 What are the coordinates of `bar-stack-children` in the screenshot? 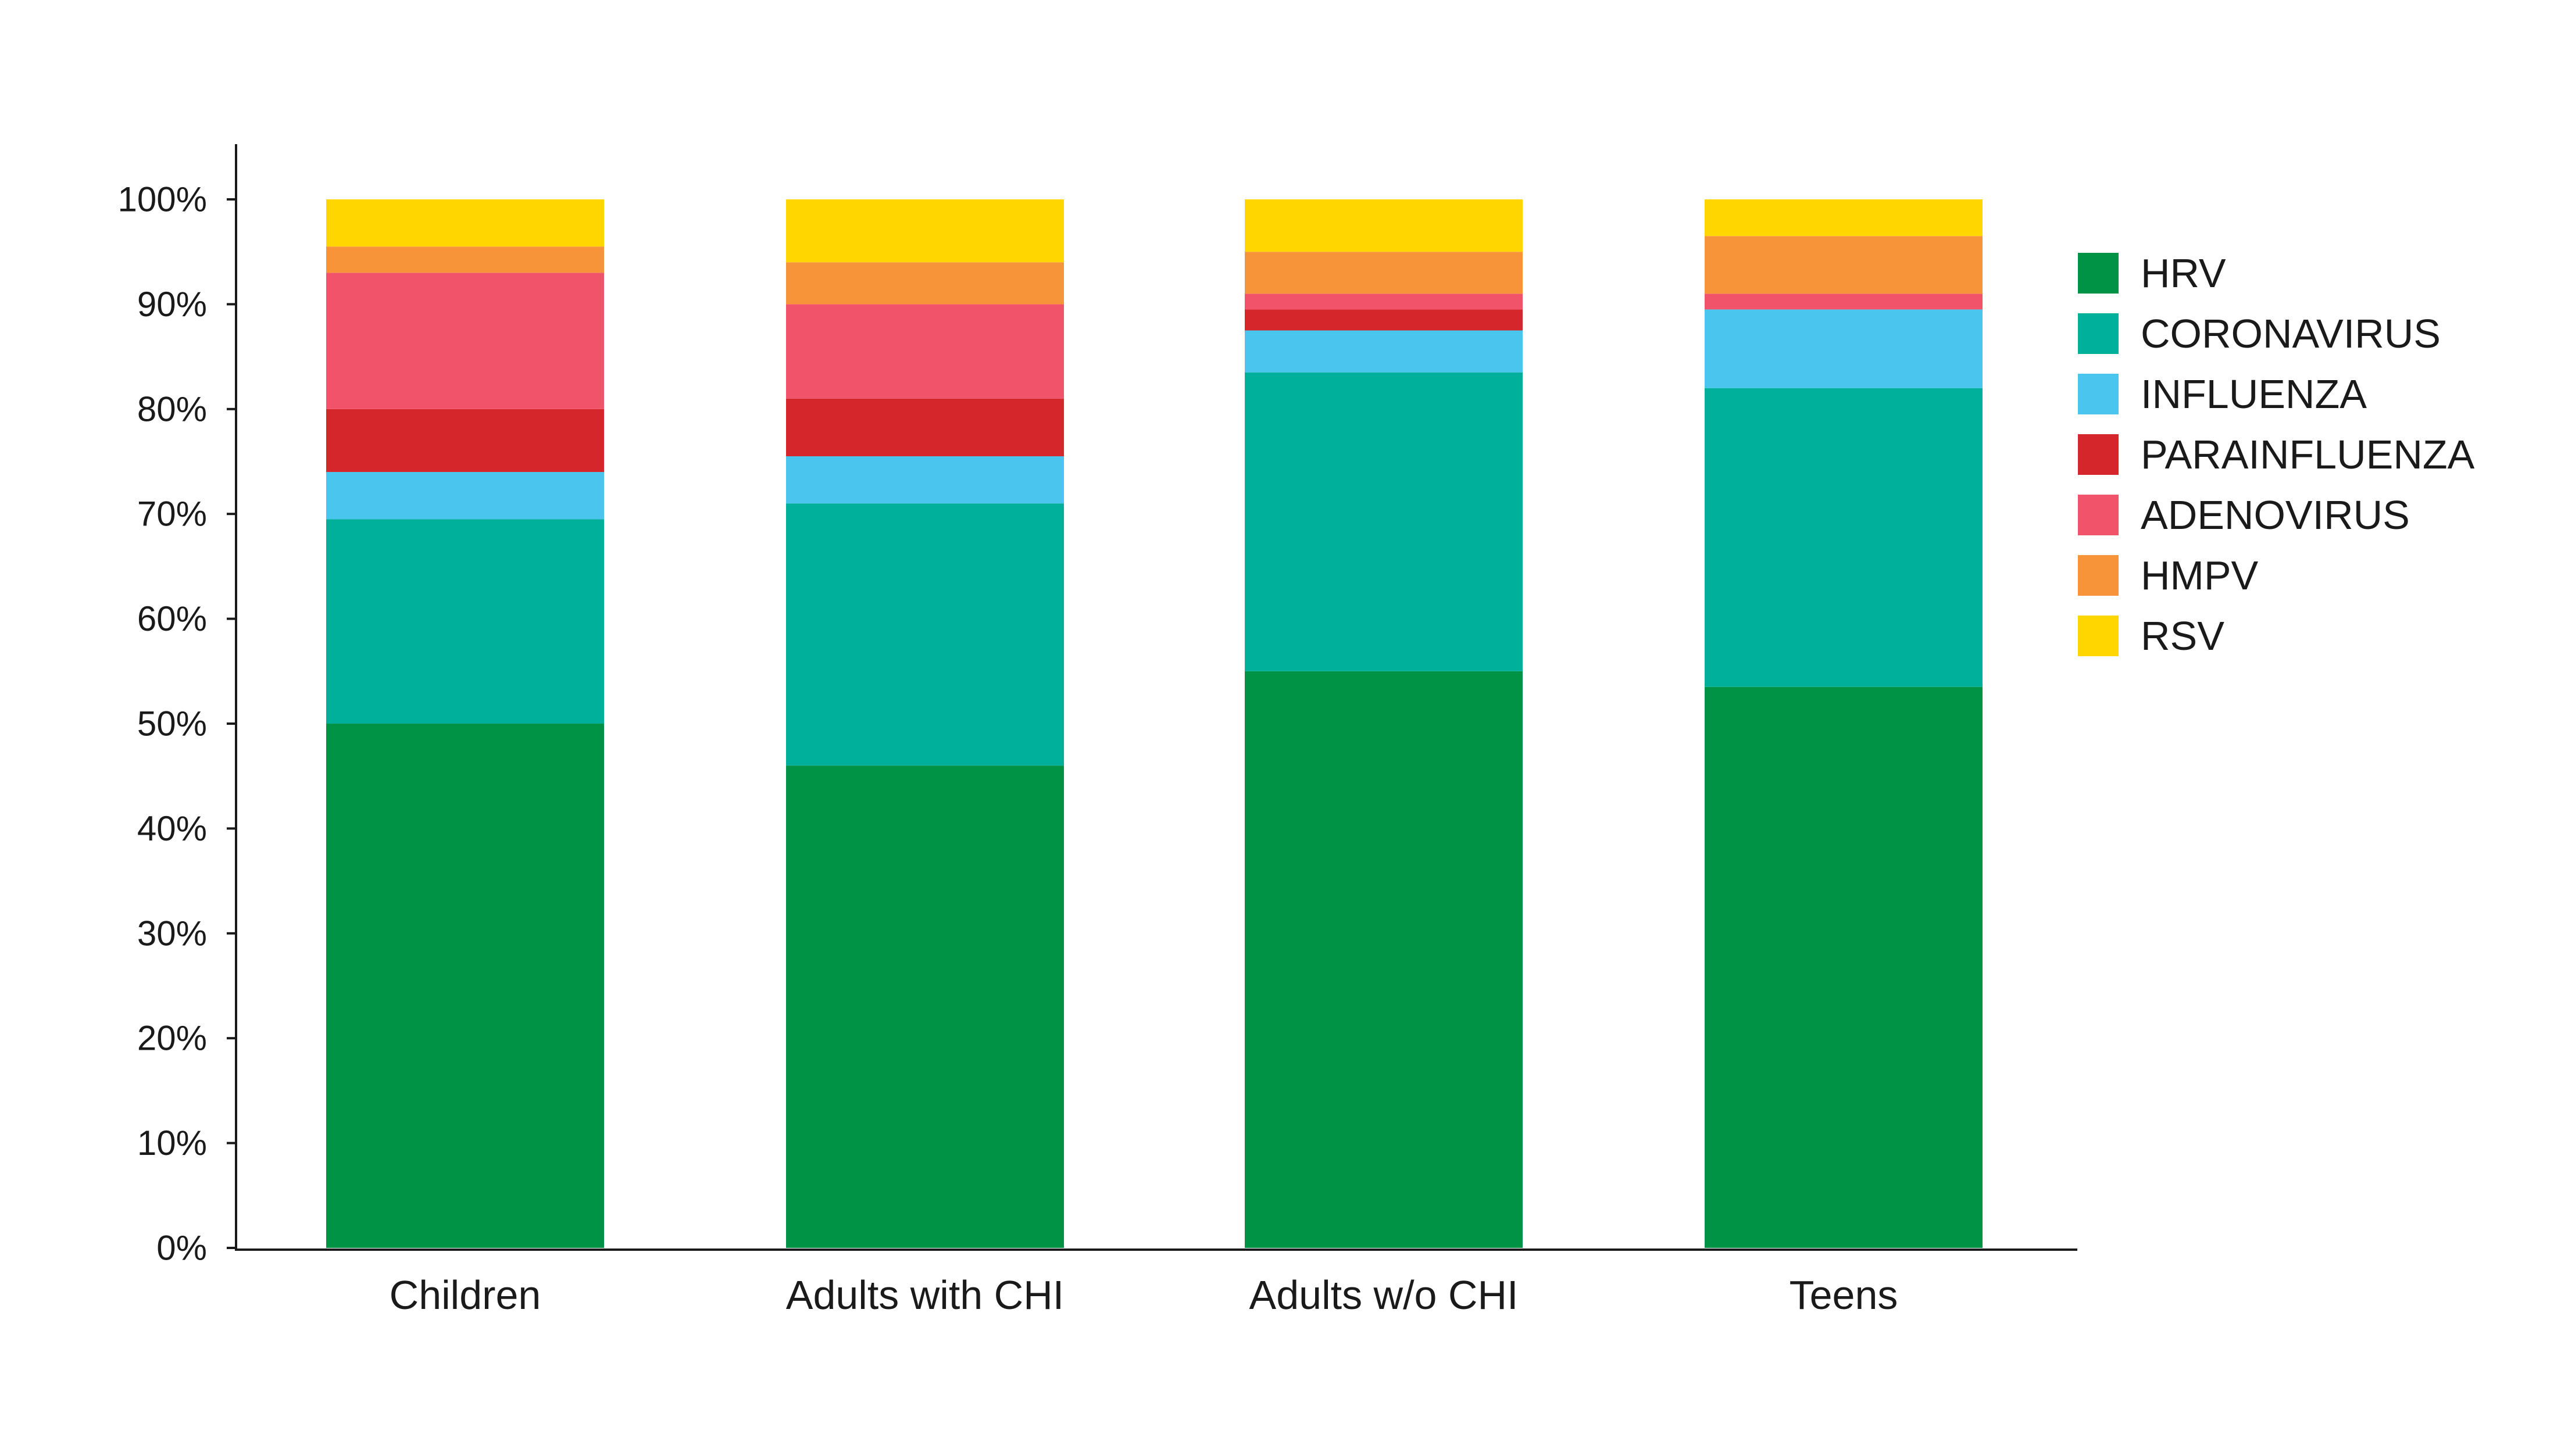 It's located at (465, 724).